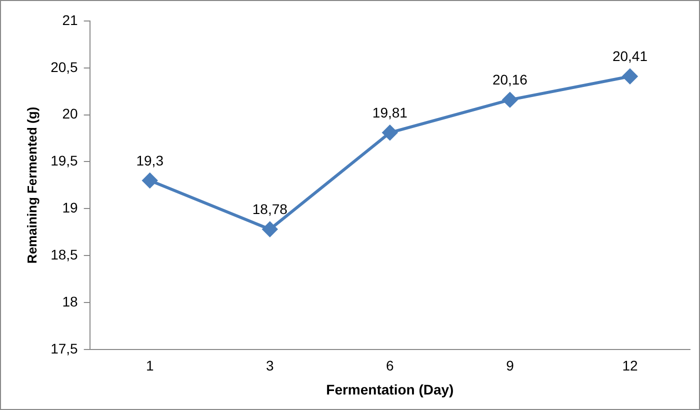 This screenshot has width=700, height=410. I want to click on data-label: 20,41, so click(630, 56).